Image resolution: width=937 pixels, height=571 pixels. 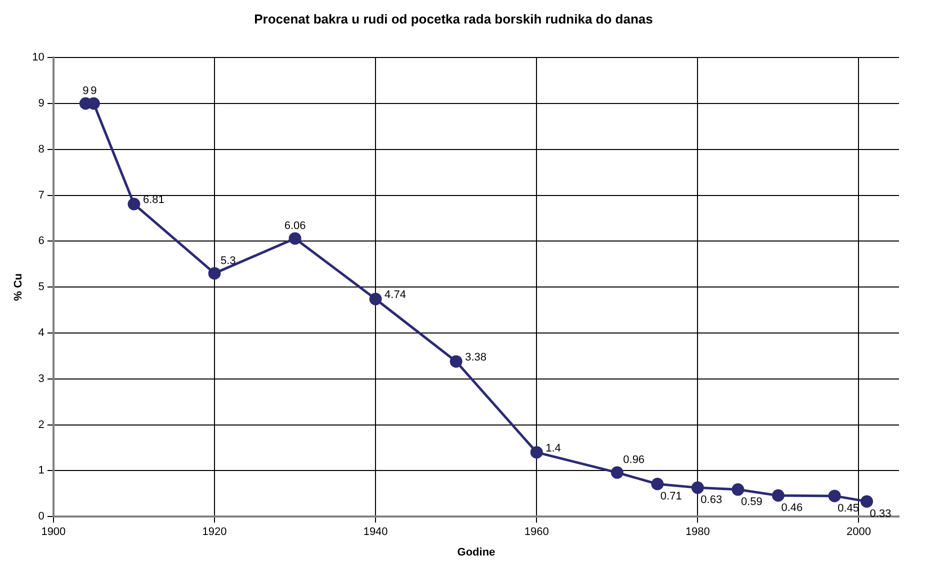 What do you see at coordinates (395, 295) in the screenshot?
I see `data-label: 4.74` at bounding box center [395, 295].